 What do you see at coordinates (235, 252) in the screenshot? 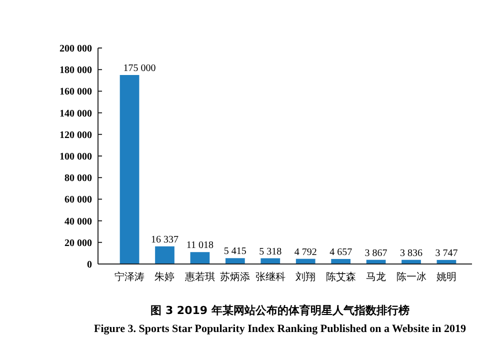
I see `data-label: 5 415` at bounding box center [235, 252].